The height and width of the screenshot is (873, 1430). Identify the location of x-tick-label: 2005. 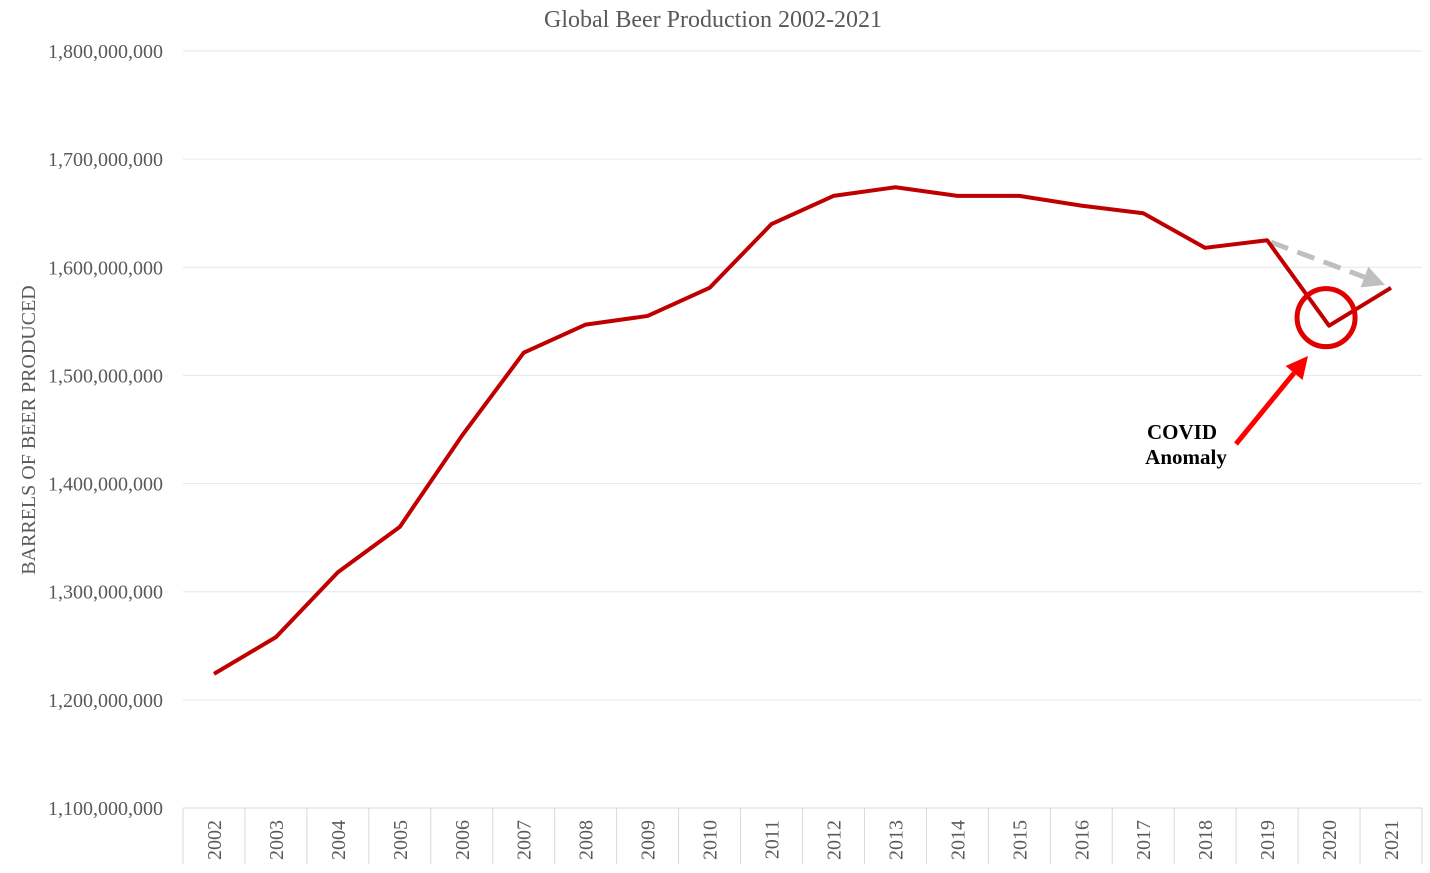
(401, 840).